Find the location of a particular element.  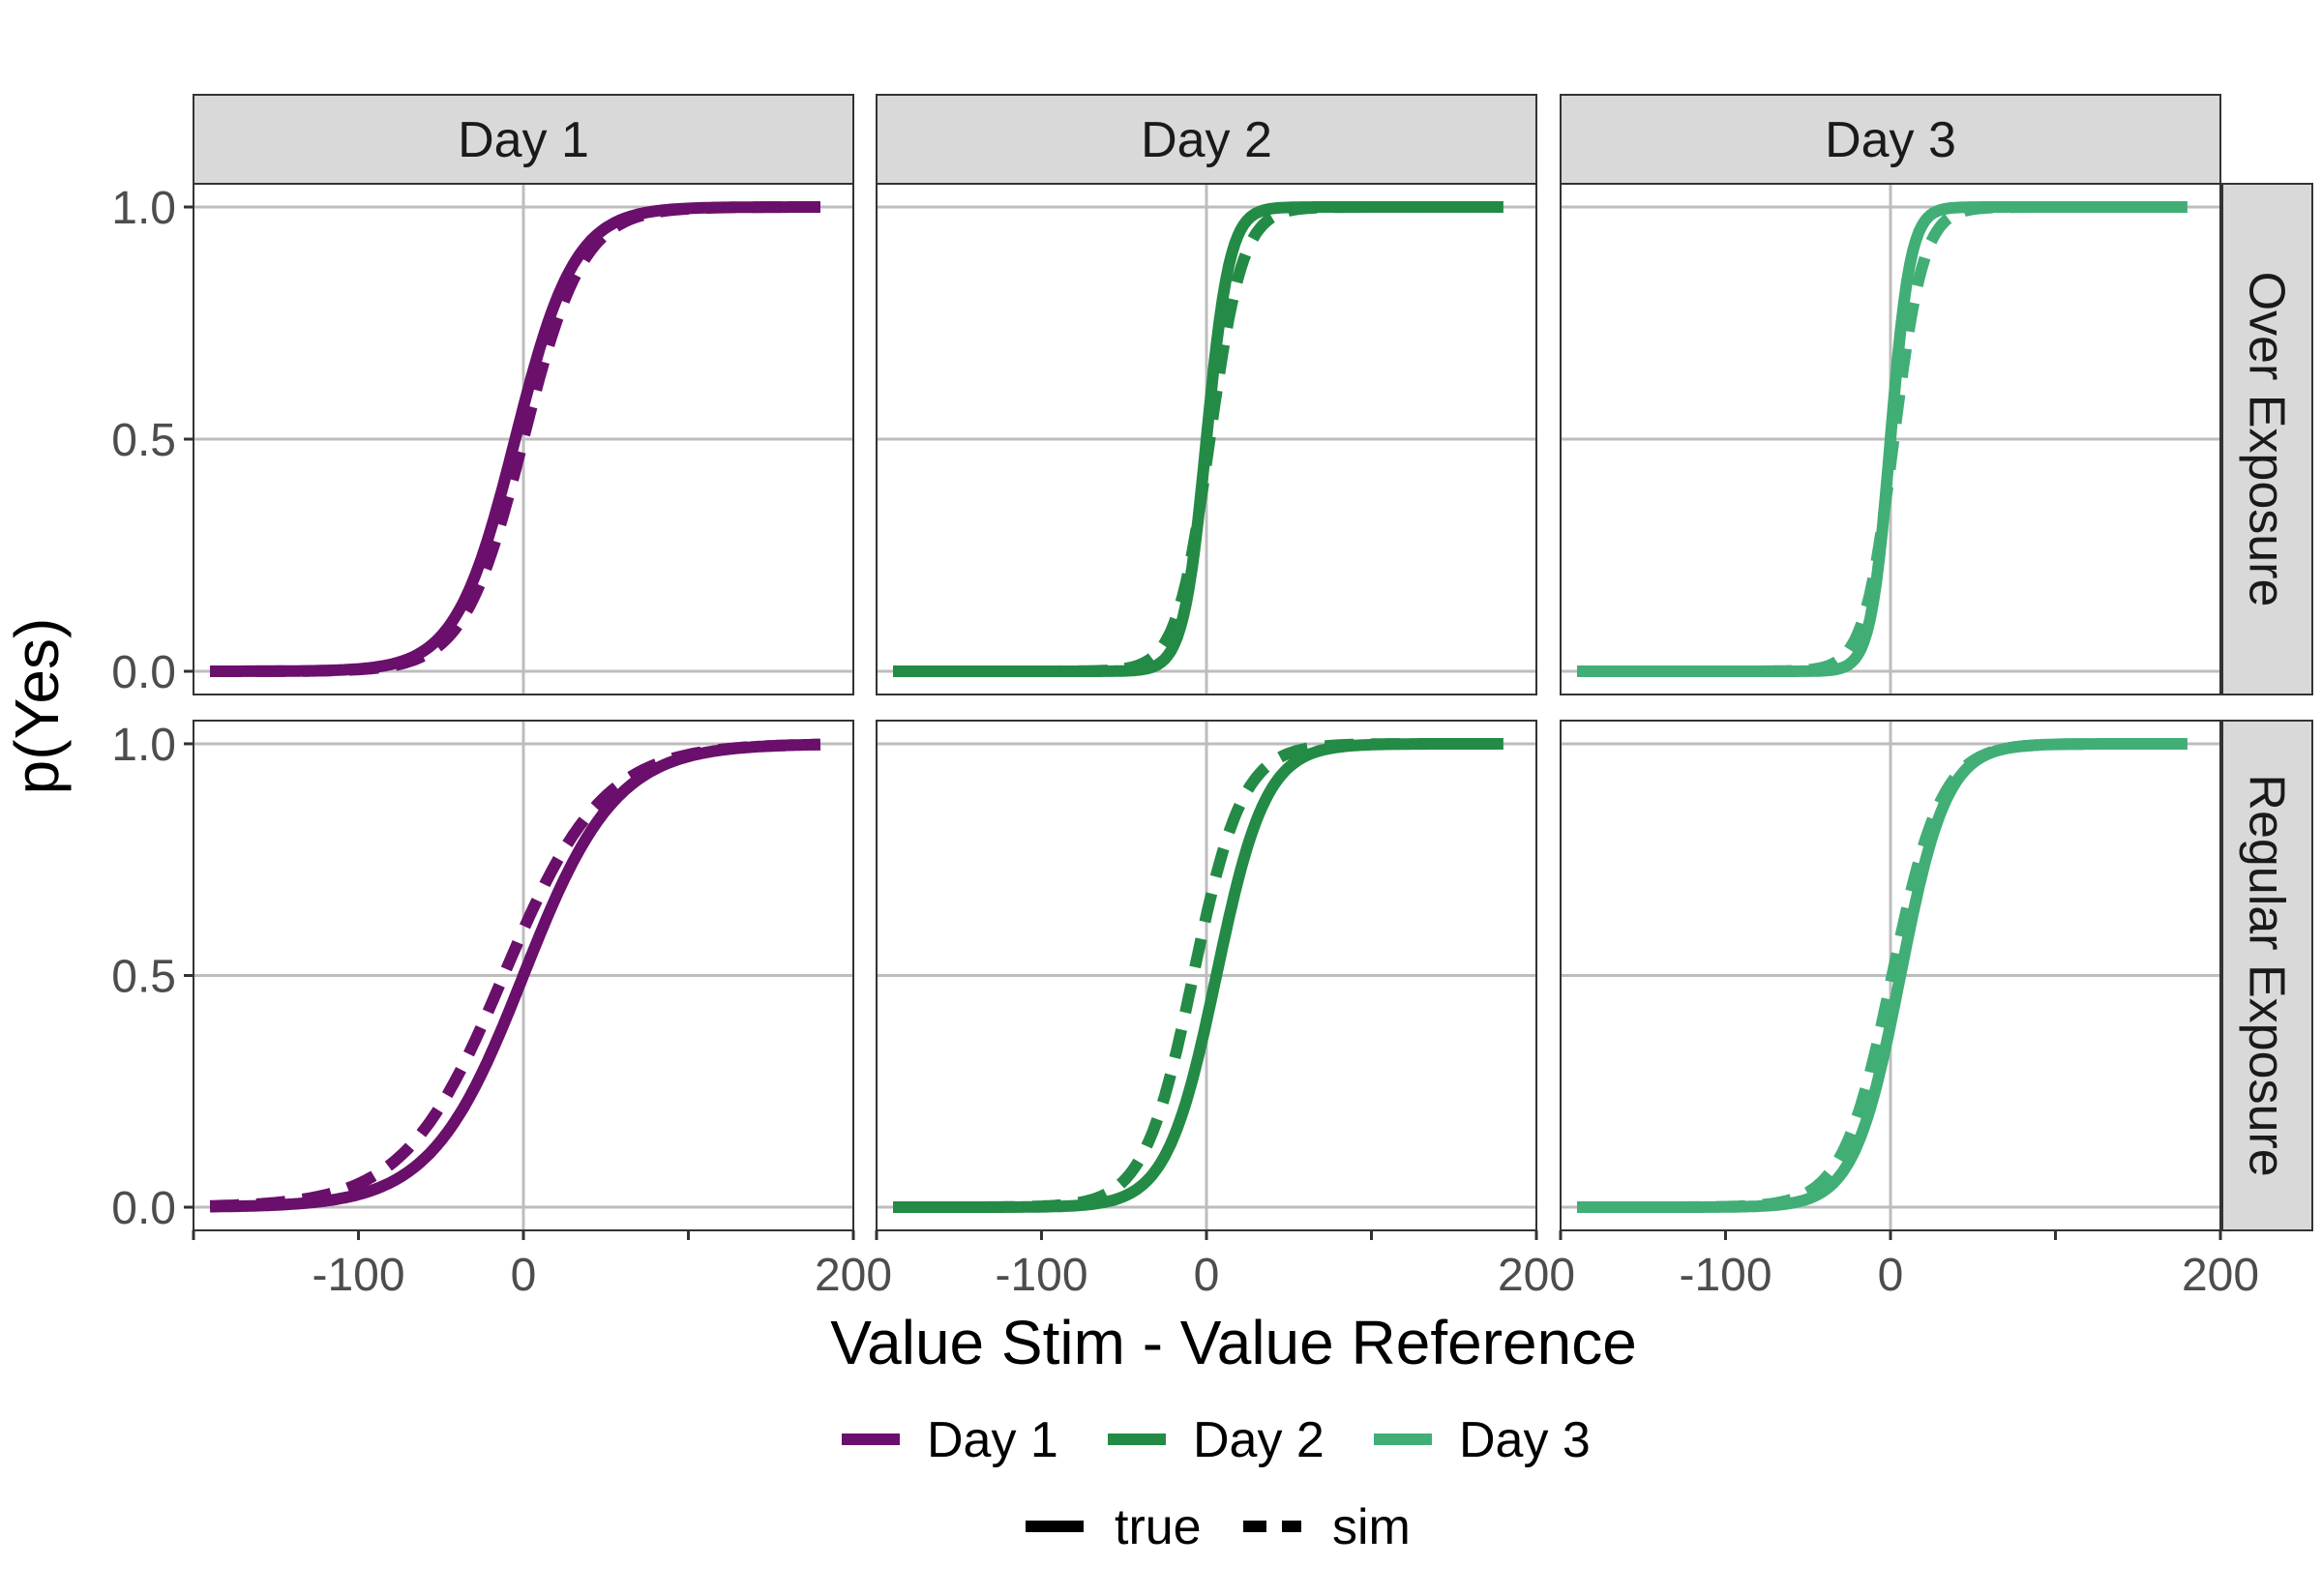

column-strip-label: Day 3 is located at coordinates (1890, 140).